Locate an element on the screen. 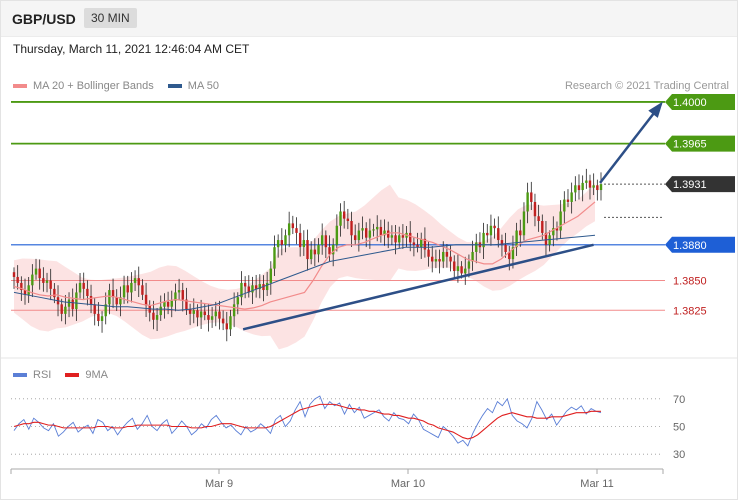  chart-legend: MA 20 + Bollinger Bands MA 50 is located at coordinates (123, 86).